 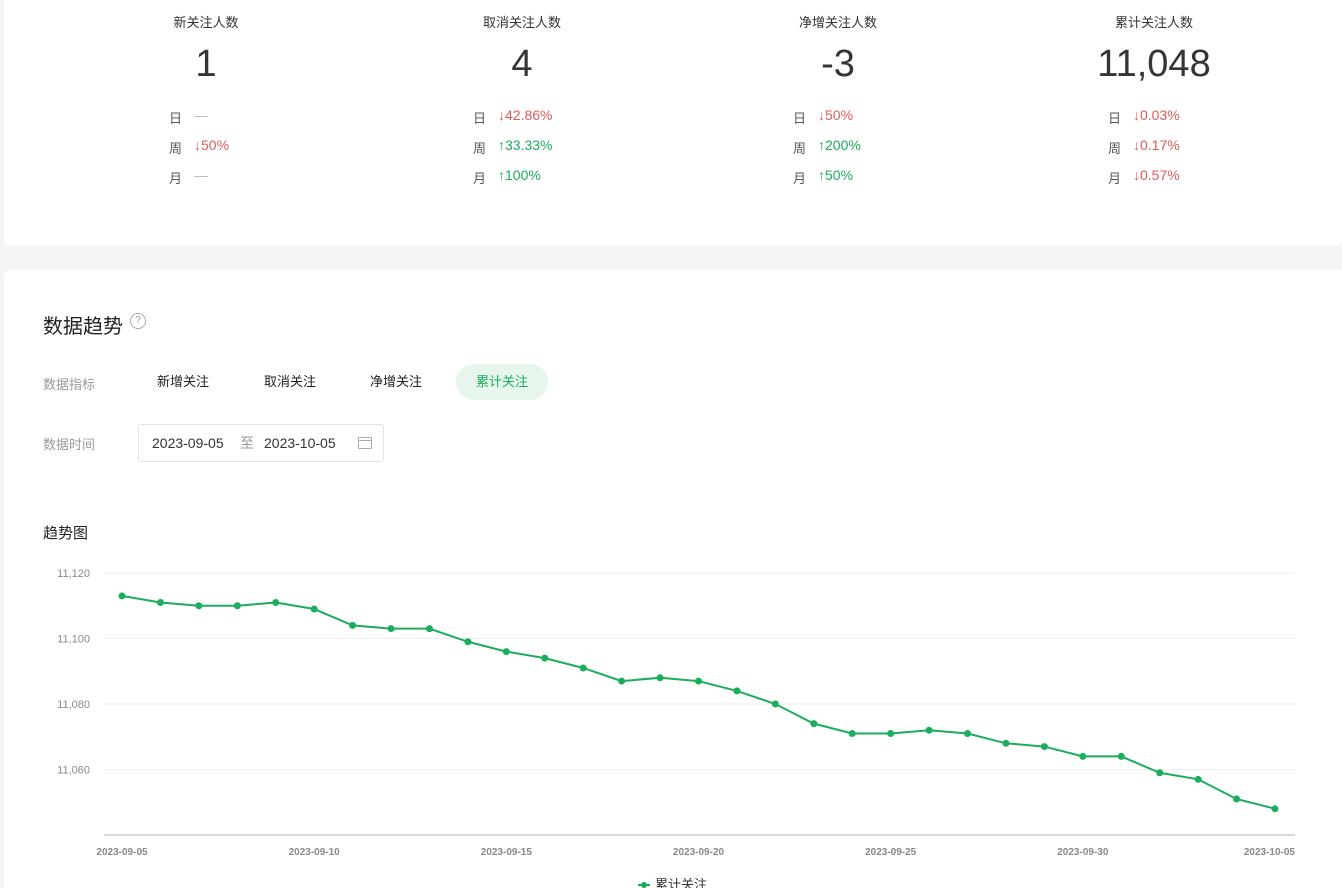 I want to click on legend-label: 累计关注, so click(x=681, y=882).